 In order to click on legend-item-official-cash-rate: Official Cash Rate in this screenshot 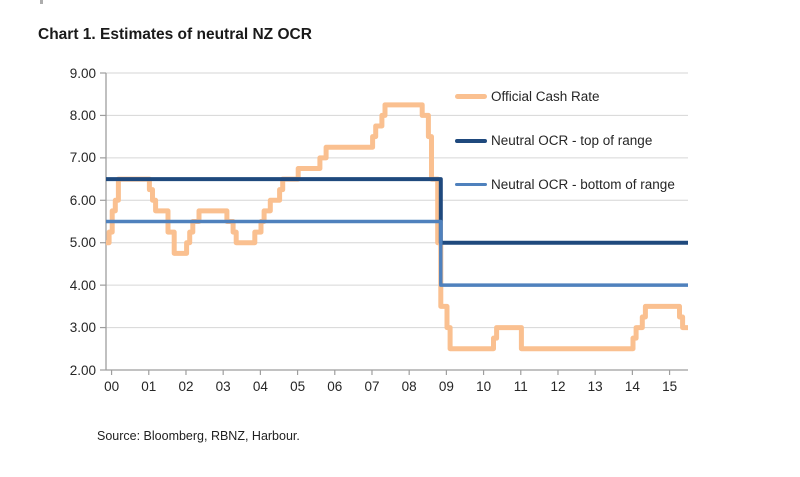, I will do `click(565, 96)`.